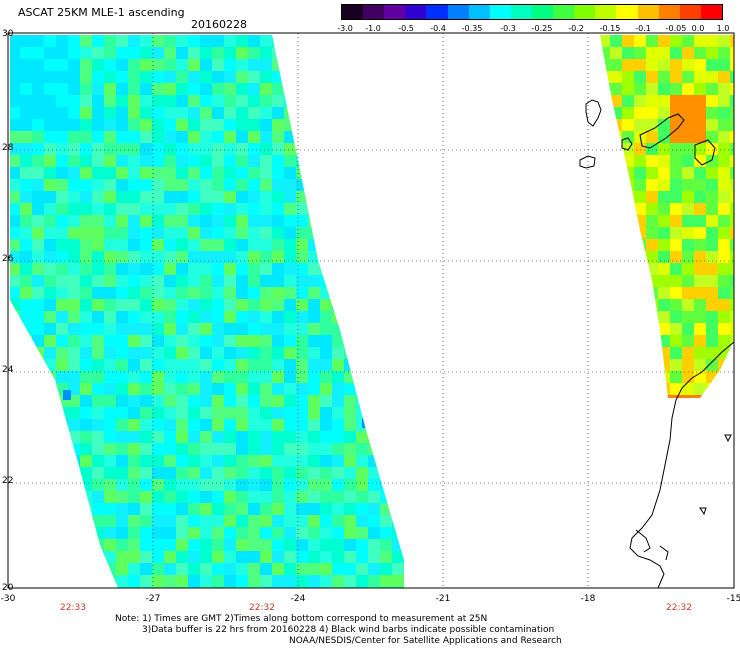 The width and height of the screenshot is (740, 650). I want to click on color-scale-label: -0.4, so click(438, 28).